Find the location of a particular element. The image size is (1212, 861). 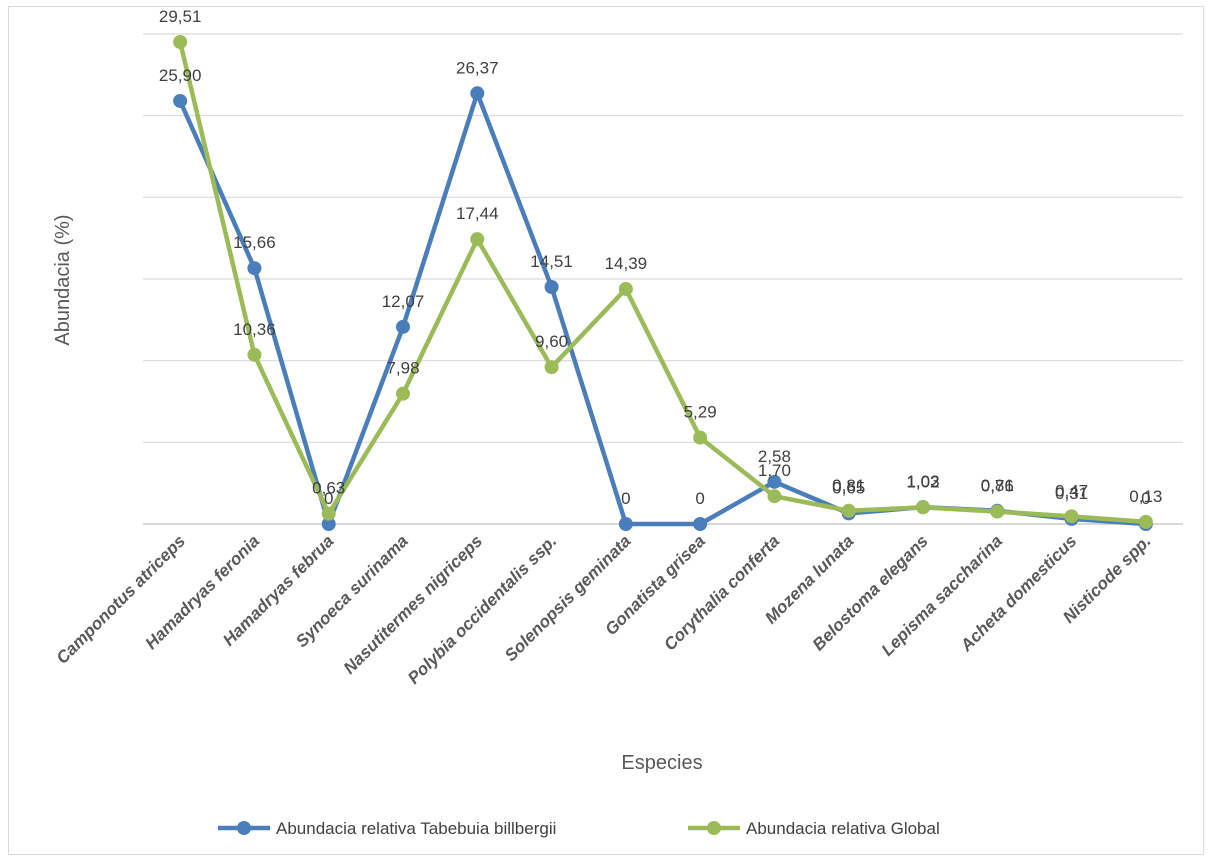

y-axis-title: Abundacia (%) is located at coordinates (63, 279).